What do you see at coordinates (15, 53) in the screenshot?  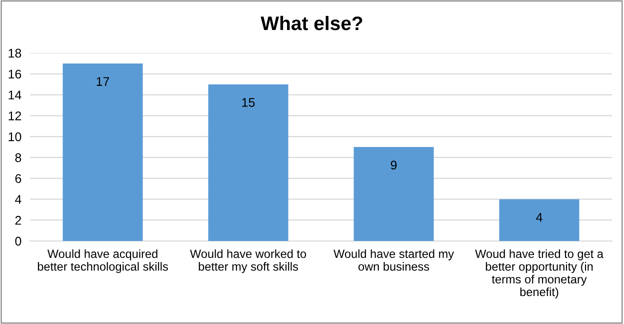 I see `y-tick-label: 18` at bounding box center [15, 53].